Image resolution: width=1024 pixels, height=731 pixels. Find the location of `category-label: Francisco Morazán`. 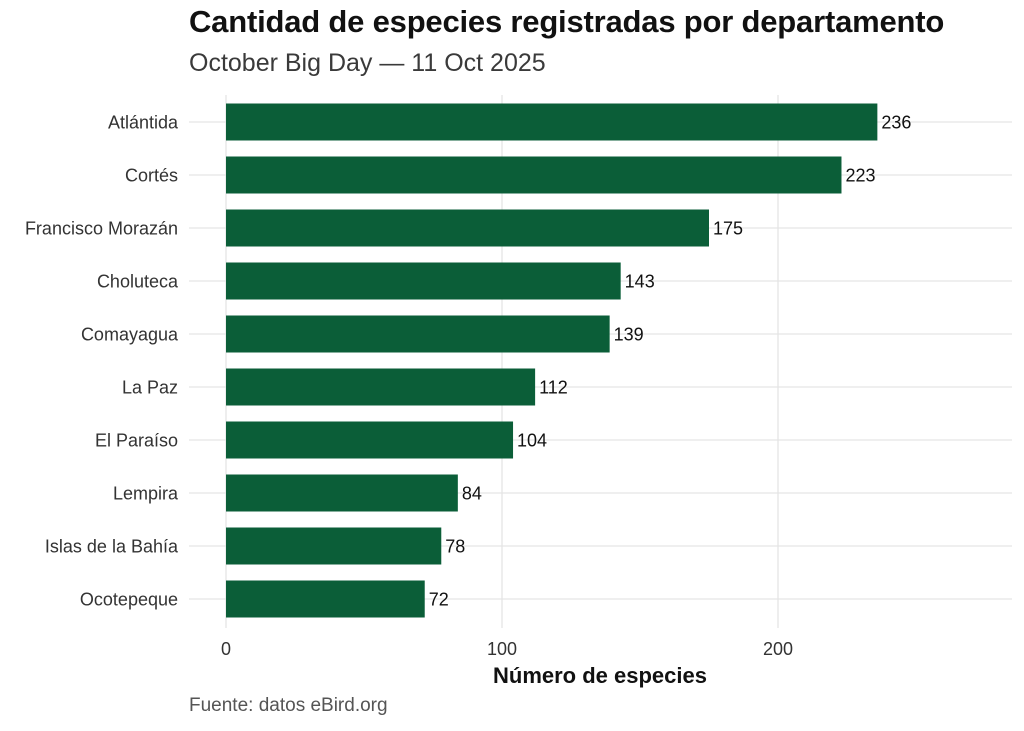

category-label: Francisco Morazán is located at coordinates (101, 229).